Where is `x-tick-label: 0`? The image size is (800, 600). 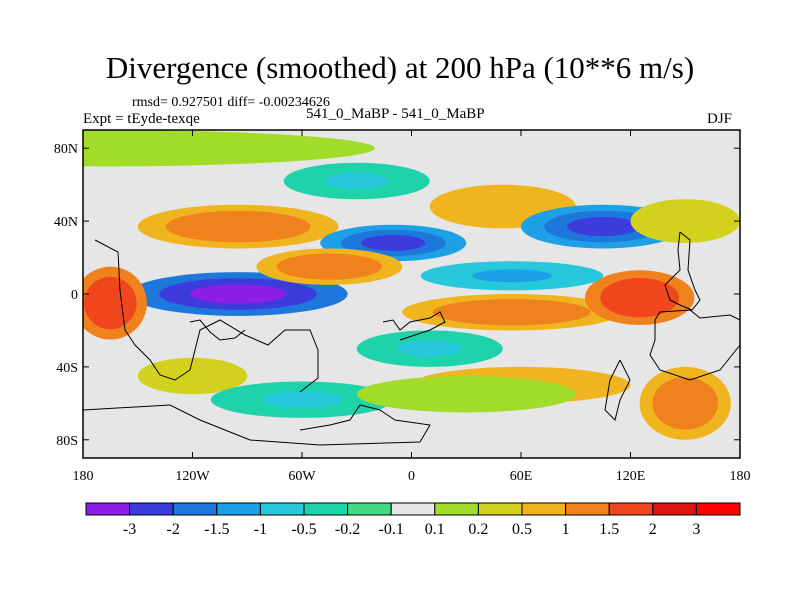 x-tick-label: 0 is located at coordinates (411, 476).